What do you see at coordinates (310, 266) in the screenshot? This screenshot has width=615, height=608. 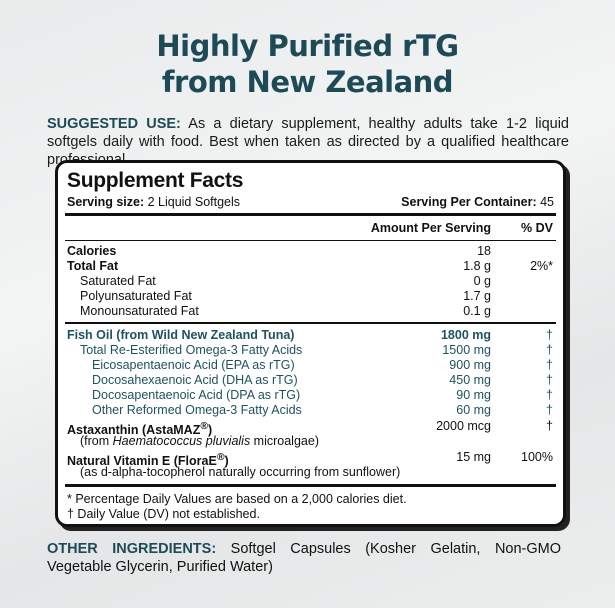 I see `facts-row: Total Fat 1.8 g 2%*` at bounding box center [310, 266].